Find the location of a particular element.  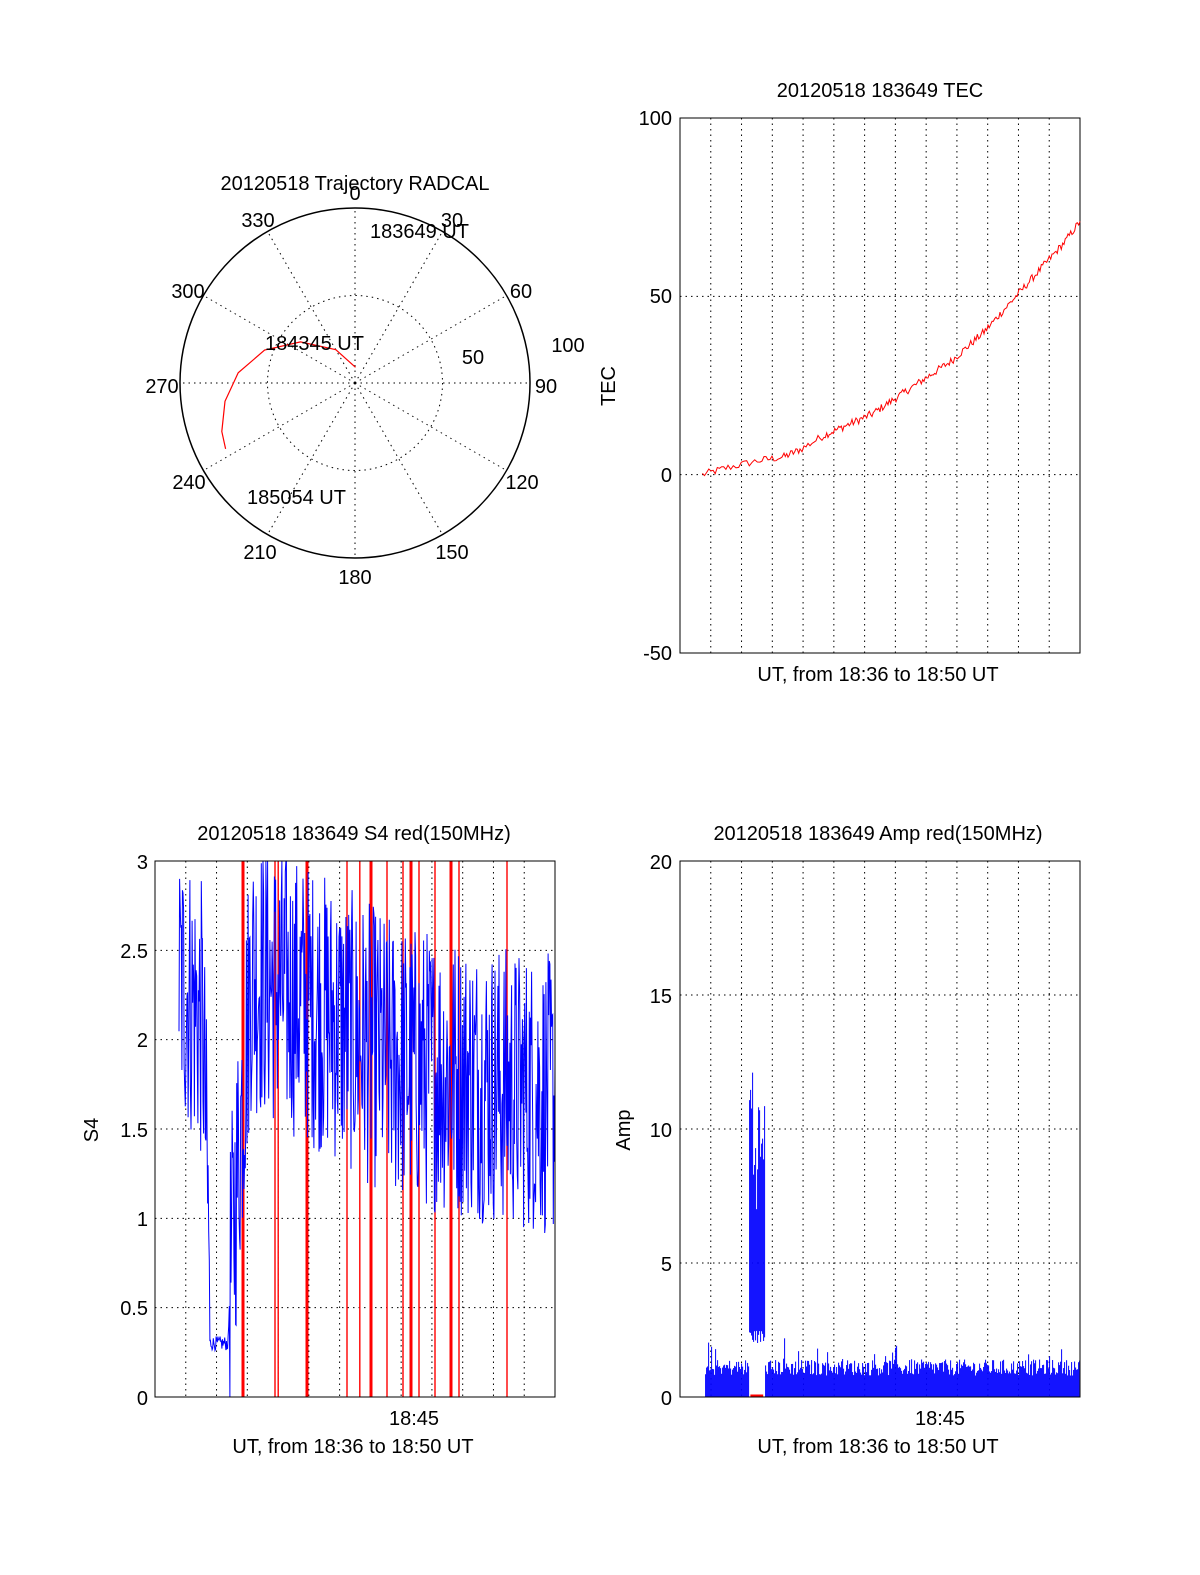

trajectory-title: 20120518 Trajectory RADCAL is located at coordinates (354, 184).